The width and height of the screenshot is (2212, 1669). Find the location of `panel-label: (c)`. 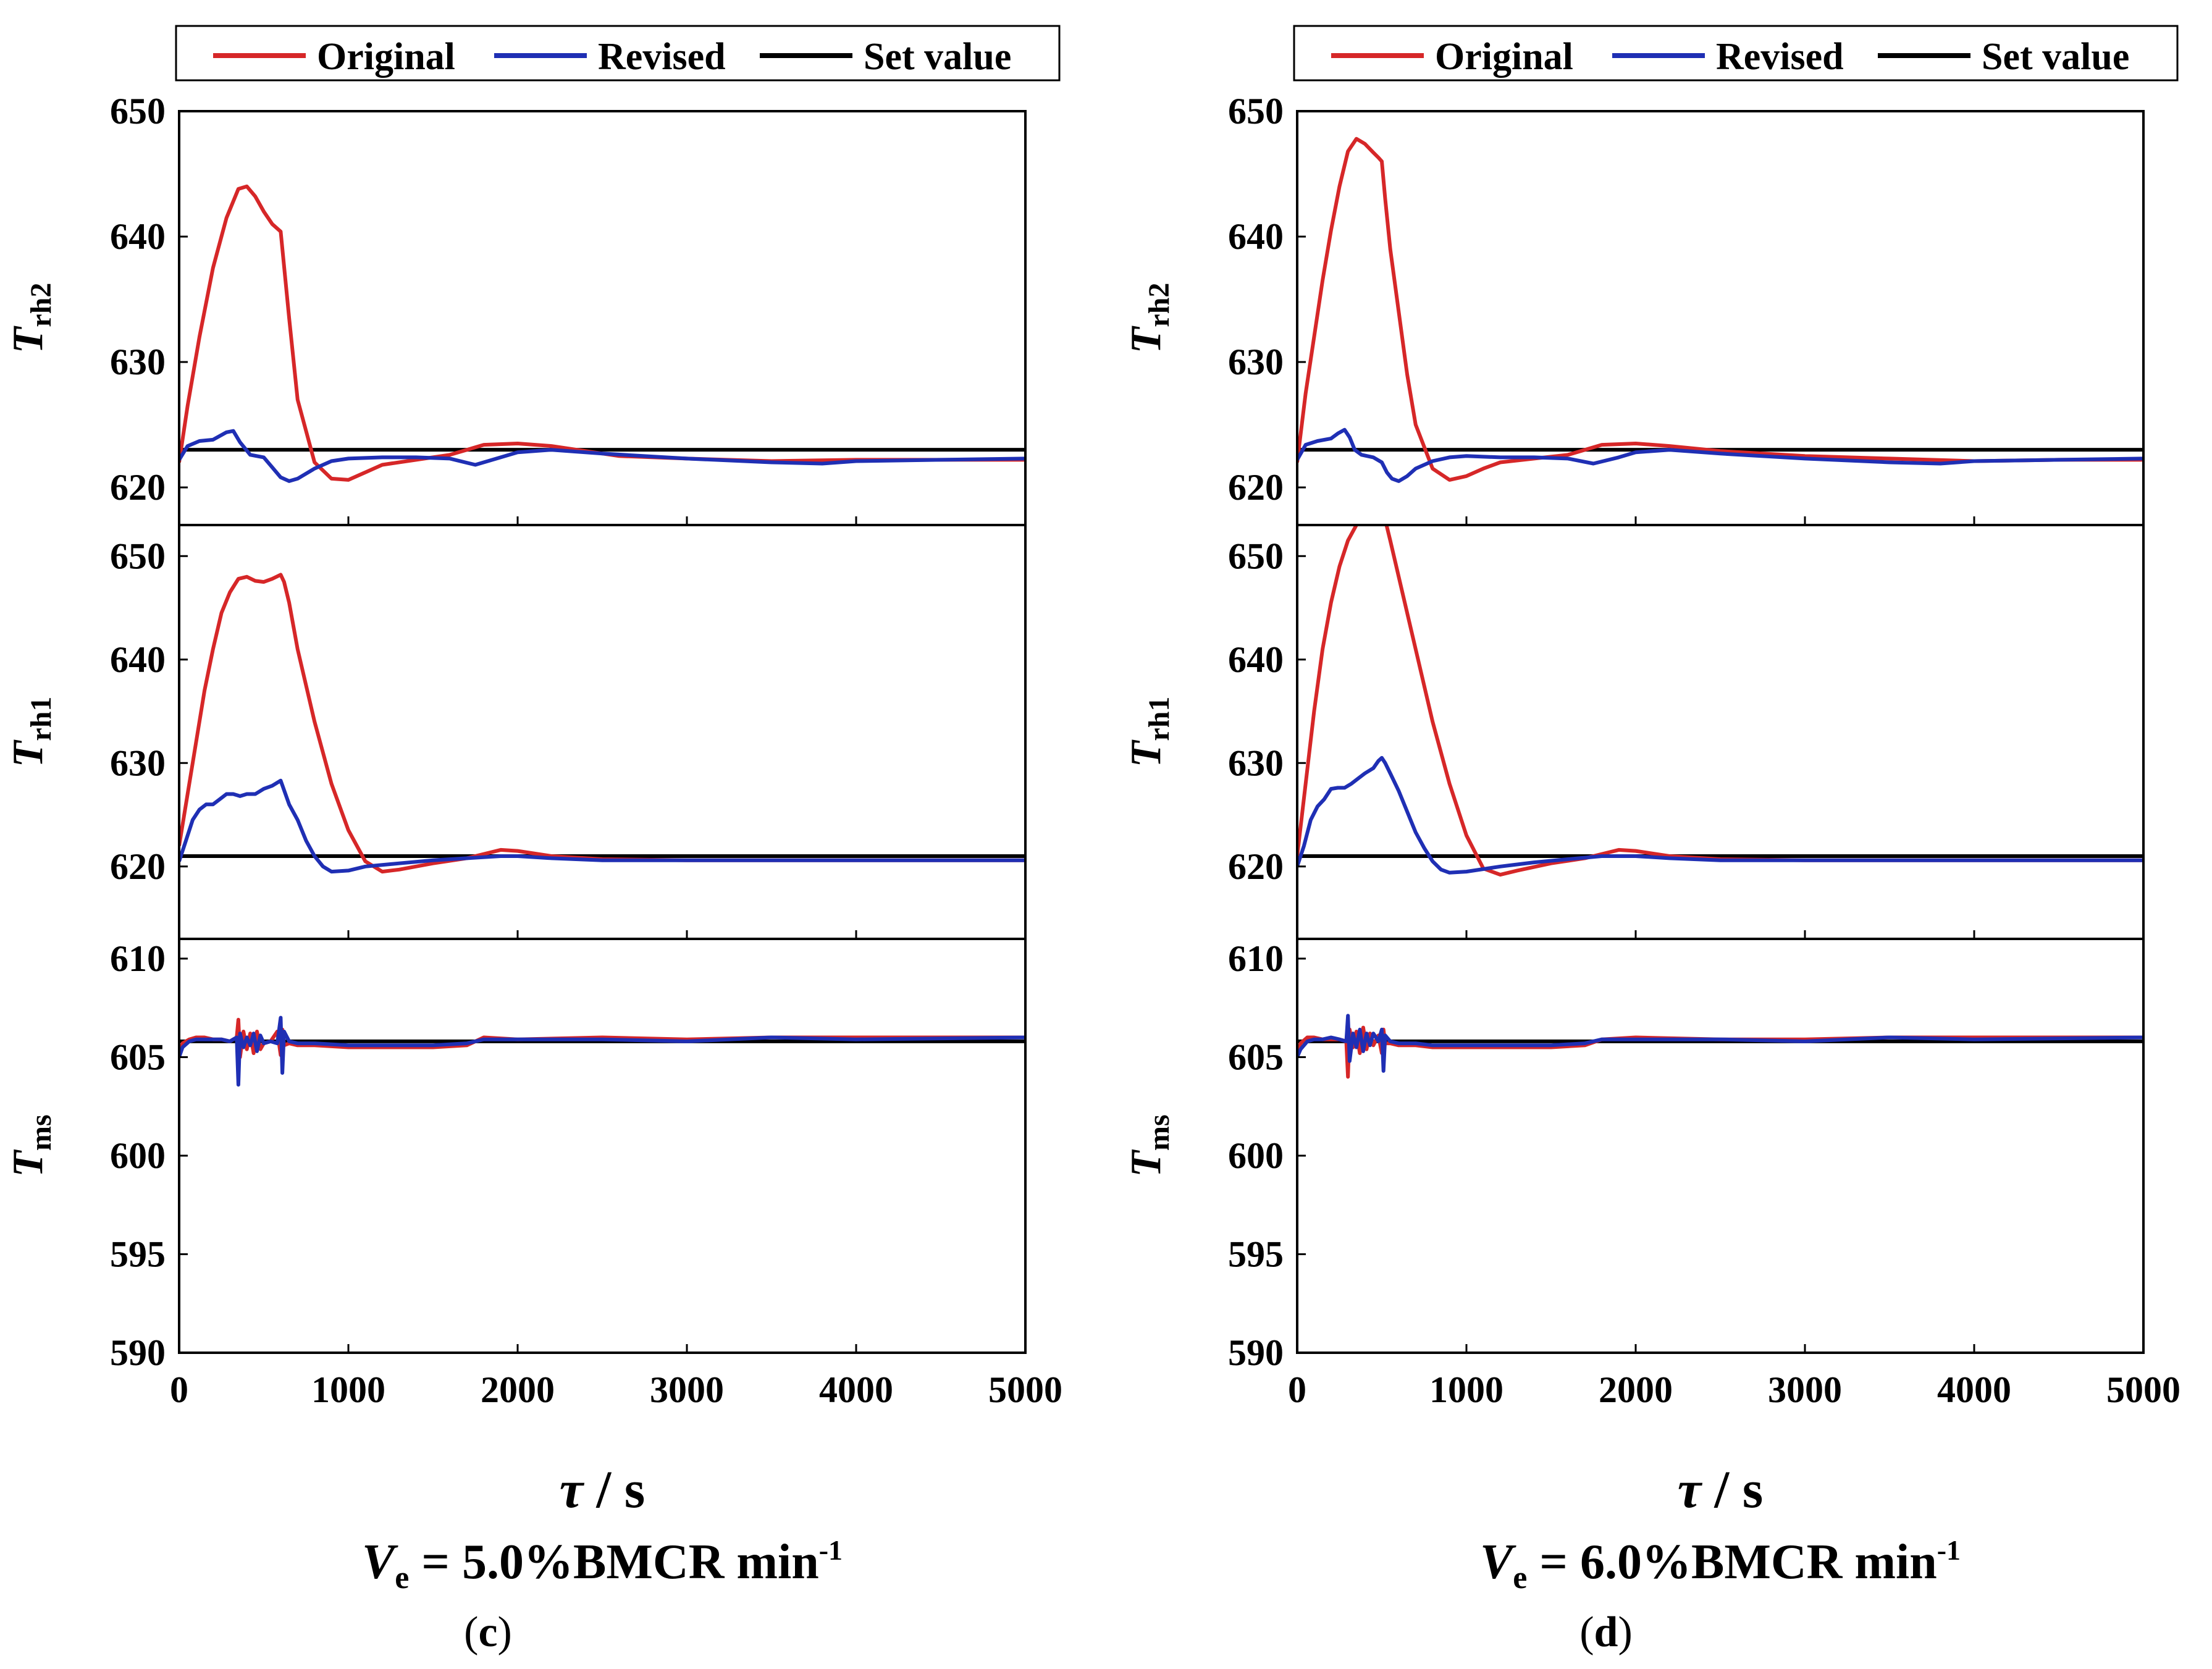

panel-label: (c) is located at coordinates (488, 1632).